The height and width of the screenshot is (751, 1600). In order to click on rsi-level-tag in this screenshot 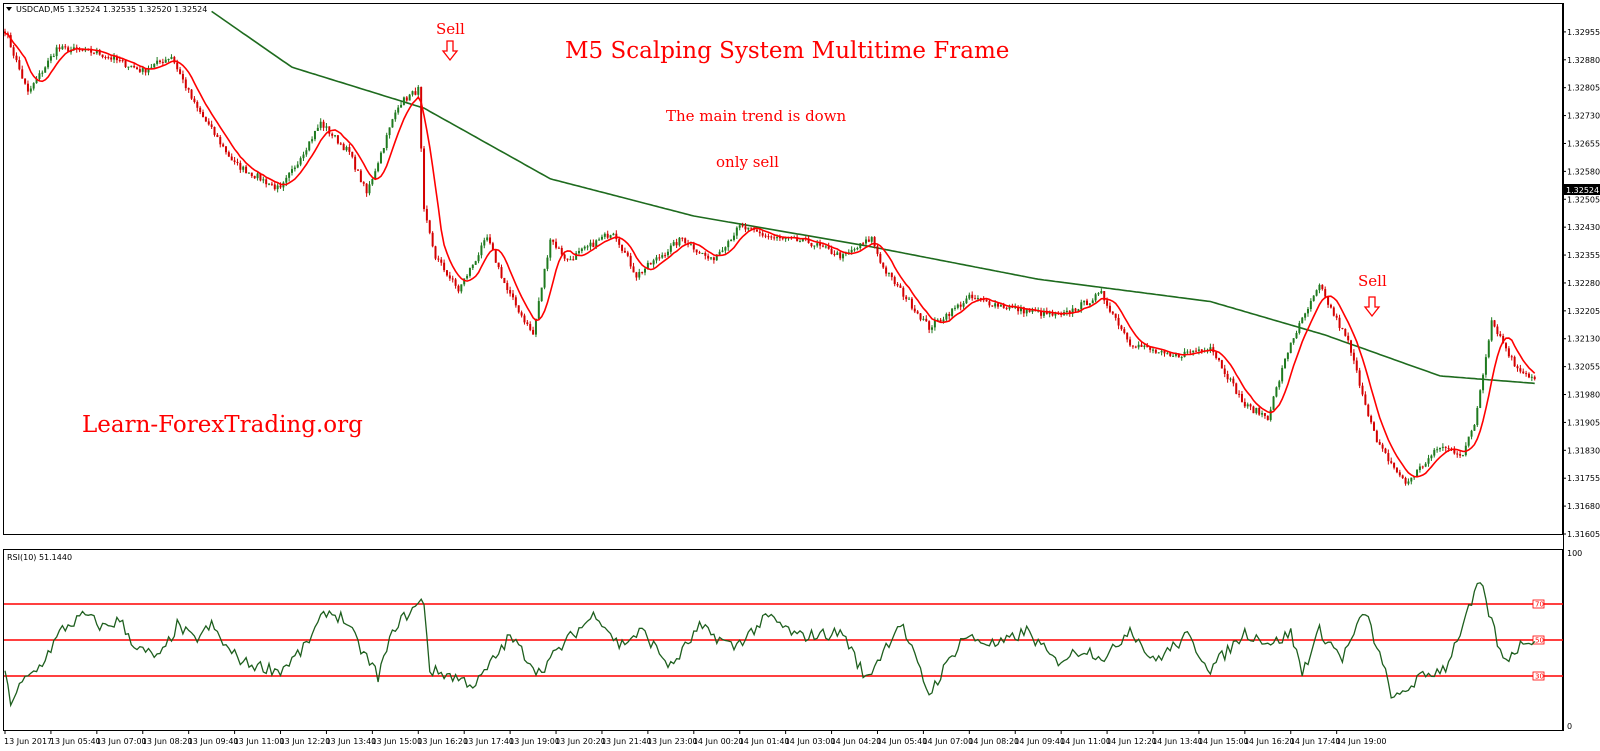, I will do `click(1538, 640)`.